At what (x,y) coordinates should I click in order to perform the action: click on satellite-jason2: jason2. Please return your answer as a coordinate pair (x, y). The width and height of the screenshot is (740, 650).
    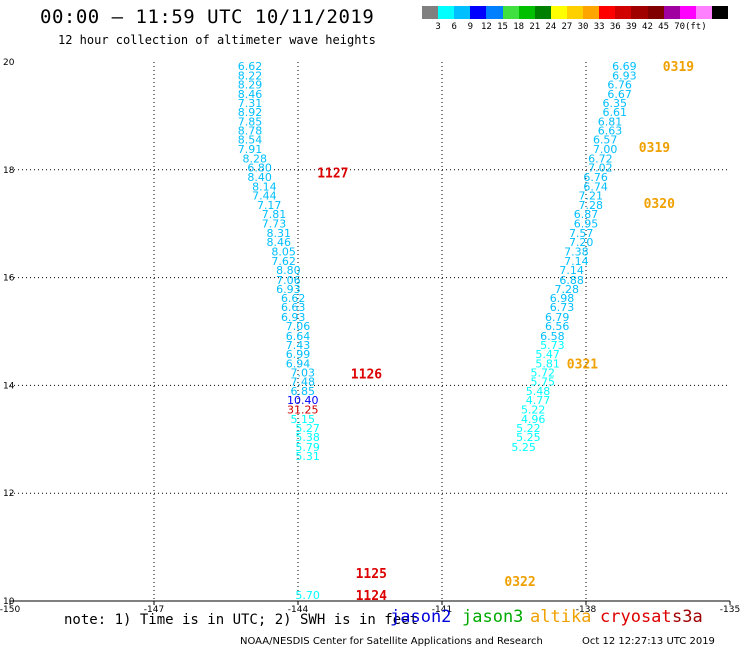
    Looking at the image, I should click on (421, 617).